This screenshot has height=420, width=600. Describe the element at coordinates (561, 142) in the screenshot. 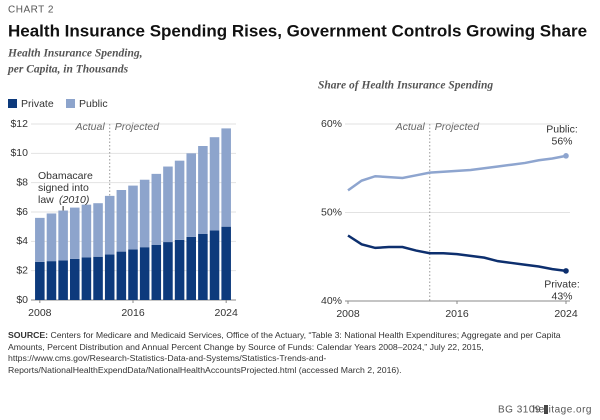

I see `value-label: 56%` at that location.